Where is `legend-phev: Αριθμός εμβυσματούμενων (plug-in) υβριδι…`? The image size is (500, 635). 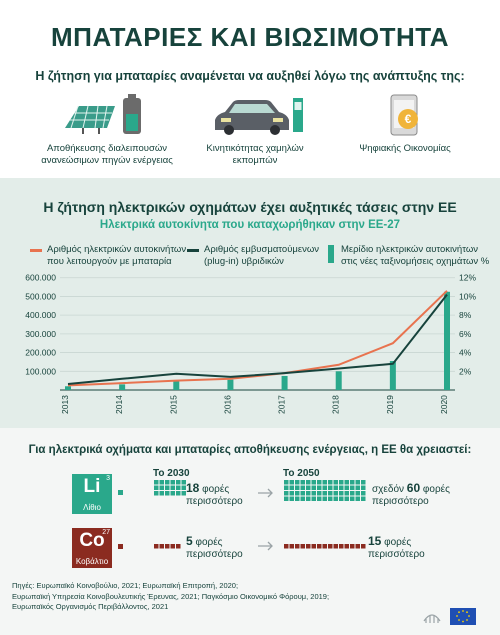
legend-phev: Αριθμός εμβυσματούμενων (plug-in) υβριδι… is located at coordinates (253, 256).